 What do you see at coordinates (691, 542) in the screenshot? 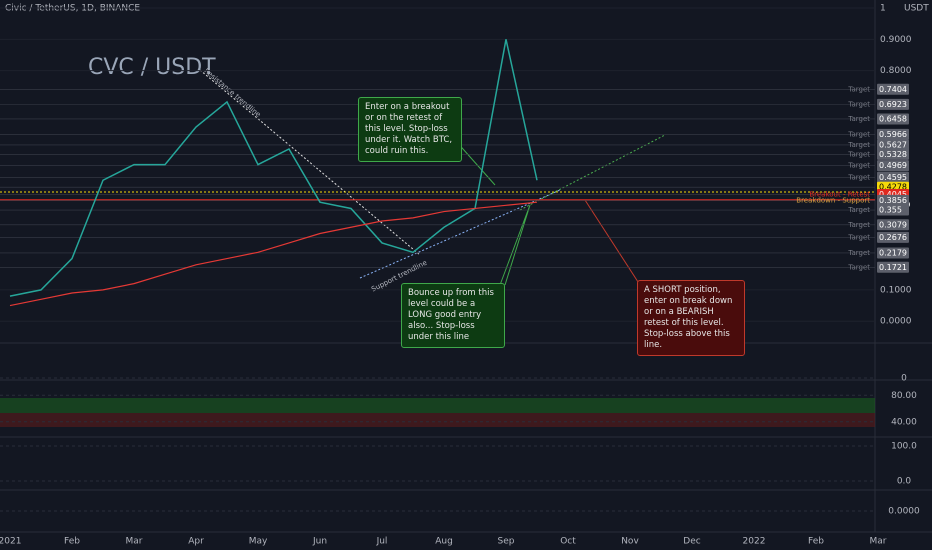
I see `x-tick-label: Dec` at bounding box center [691, 542].